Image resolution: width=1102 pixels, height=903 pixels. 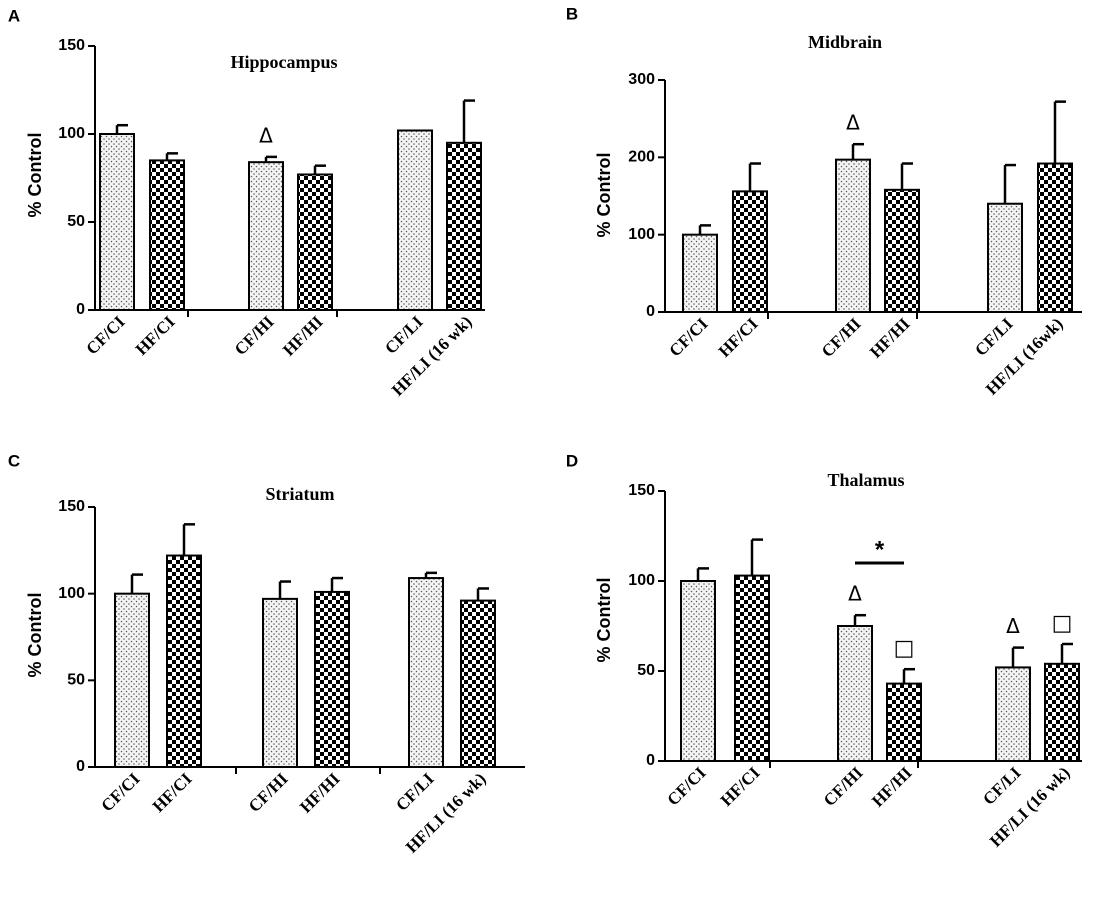 I want to click on y-tick-label: 200, so click(x=641, y=157).